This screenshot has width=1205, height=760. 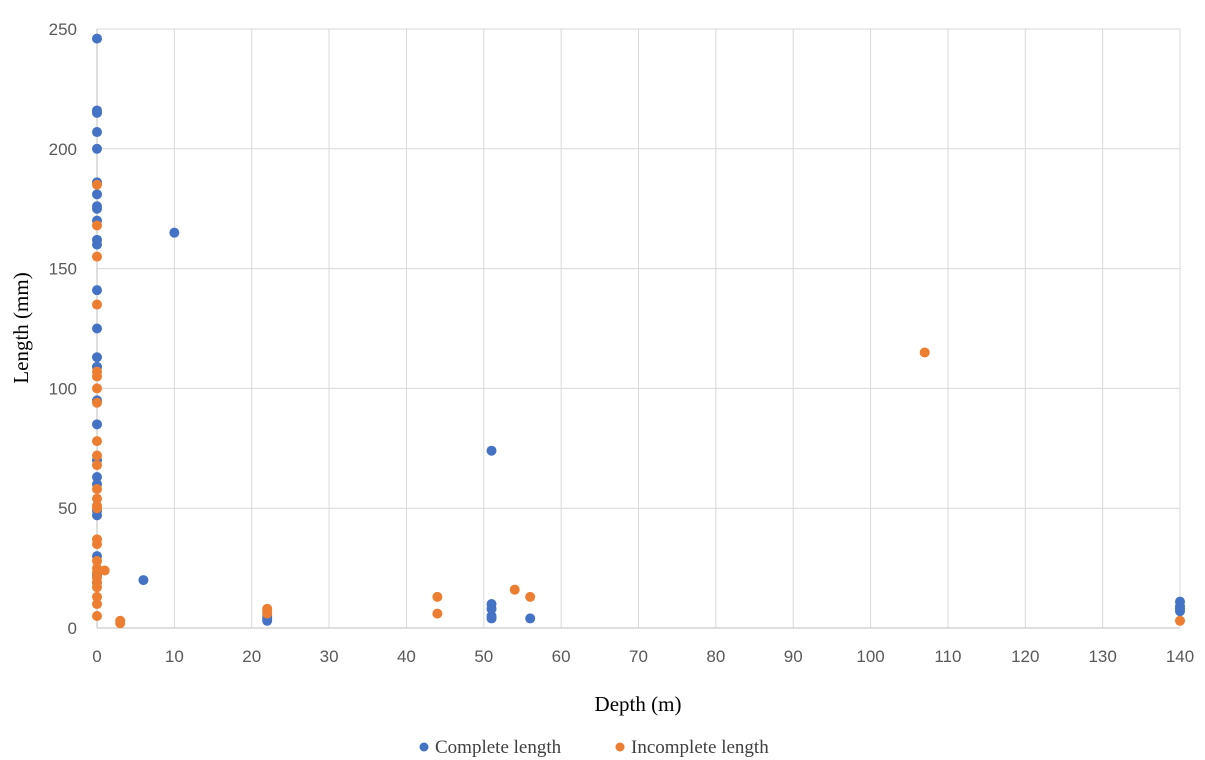 What do you see at coordinates (947, 656) in the screenshot?
I see `x-tick-label: 110` at bounding box center [947, 656].